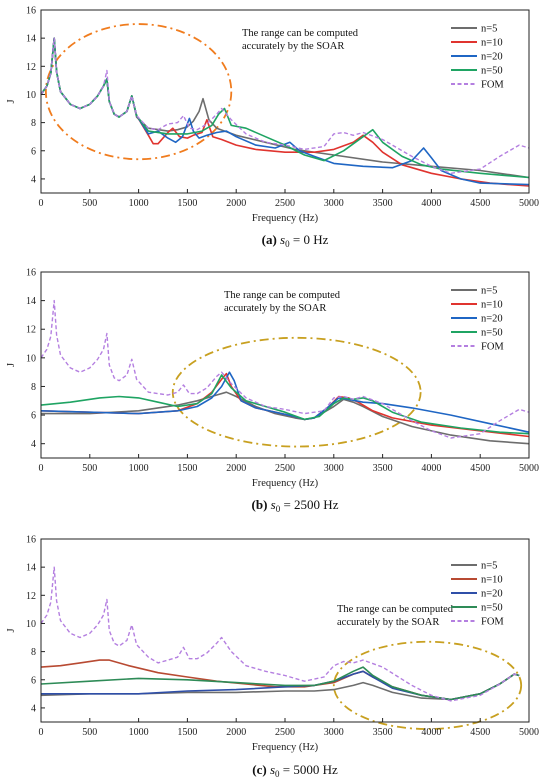 Image resolution: width=550 pixels, height=782 pixels. I want to click on x-tick-label: 5000, so click(529, 203).